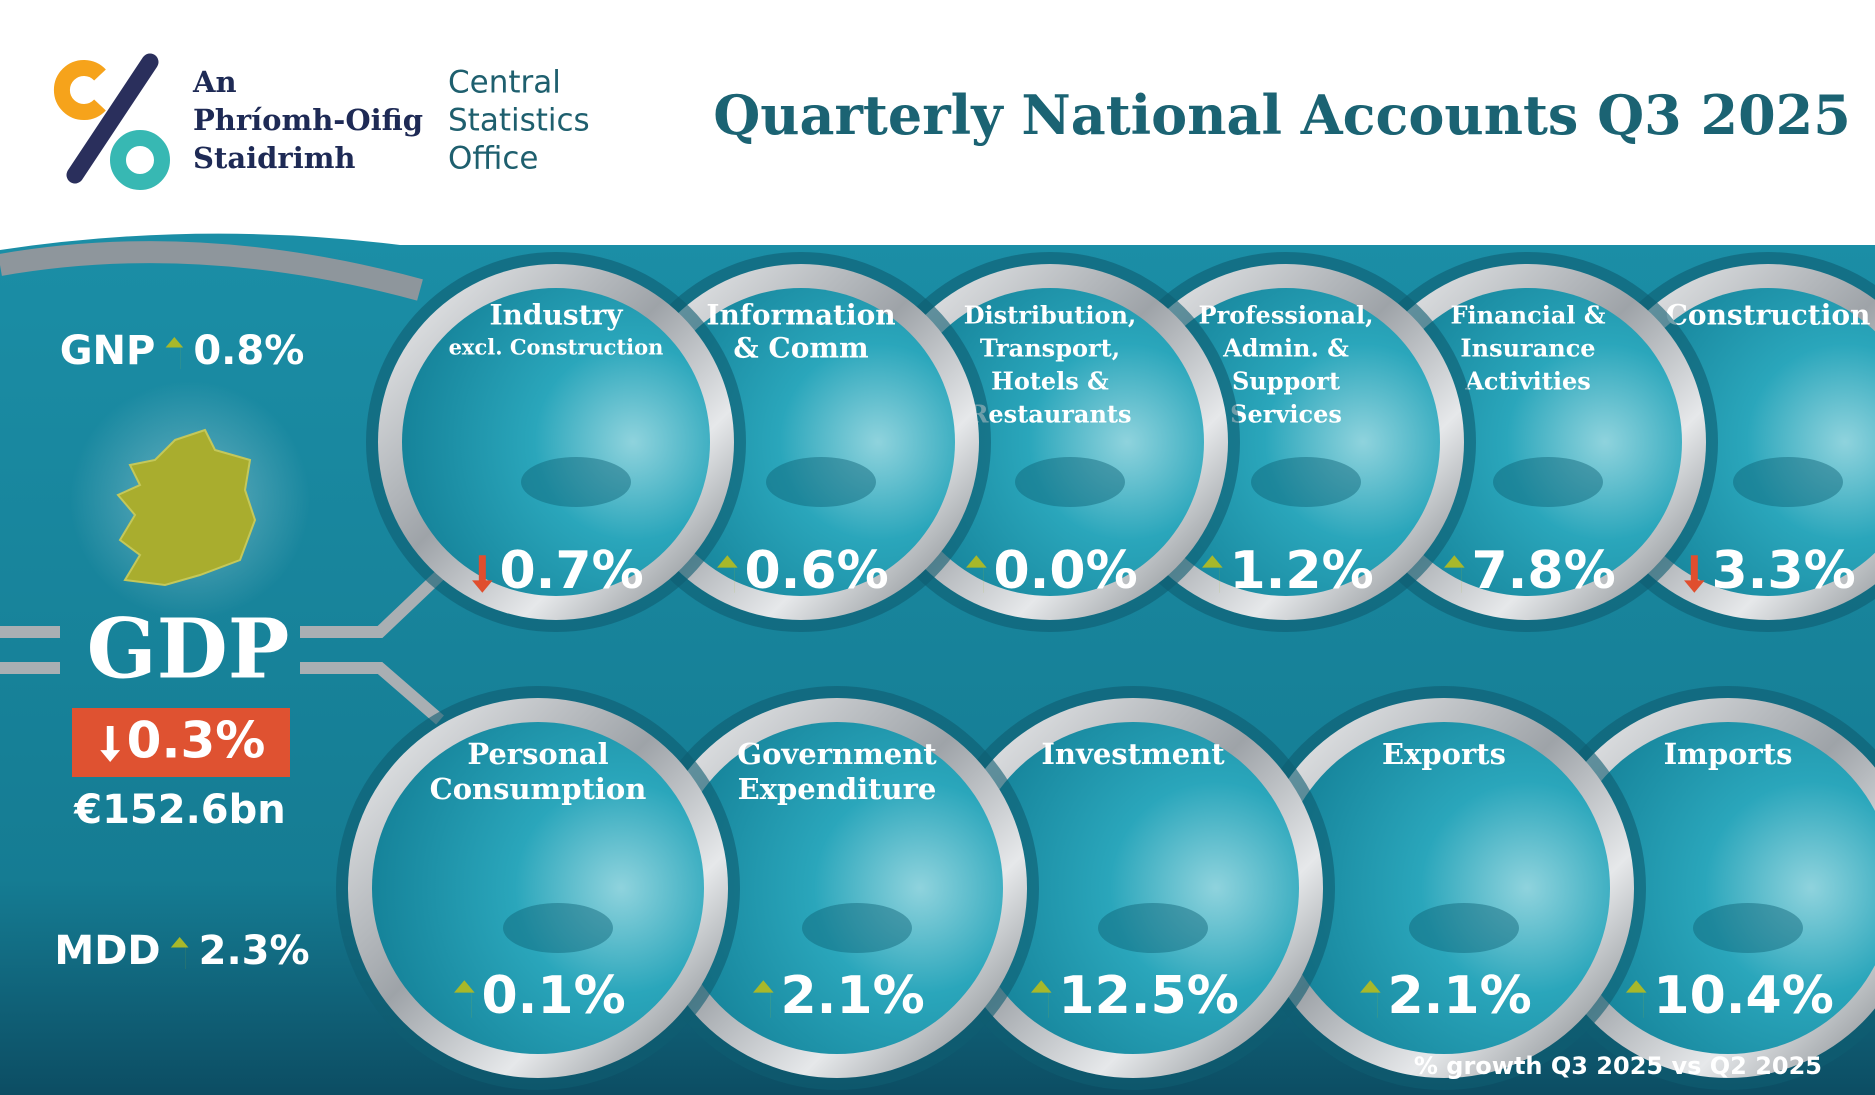 This screenshot has width=1875, height=1095. I want to click on growth-value: 0.0%, so click(1065, 571).